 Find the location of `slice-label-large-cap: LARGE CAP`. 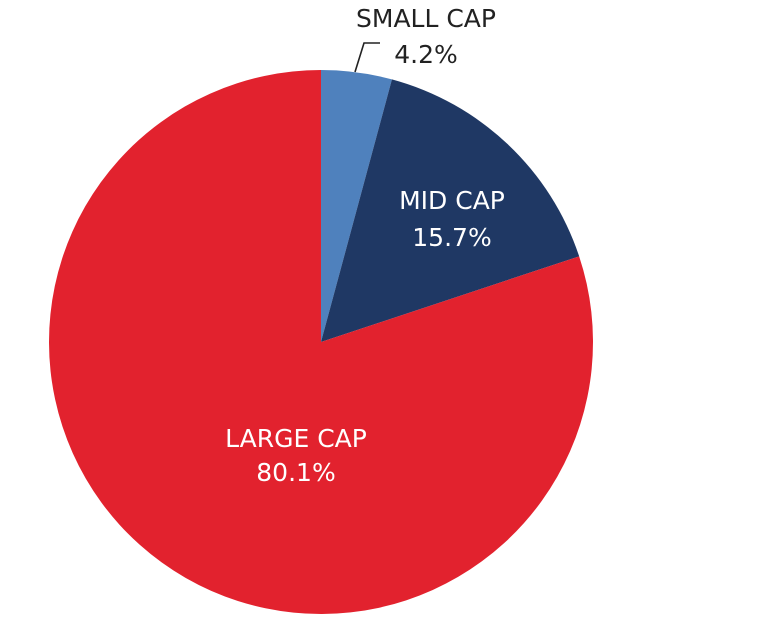

slice-label-large-cap: LARGE CAP is located at coordinates (296, 438).